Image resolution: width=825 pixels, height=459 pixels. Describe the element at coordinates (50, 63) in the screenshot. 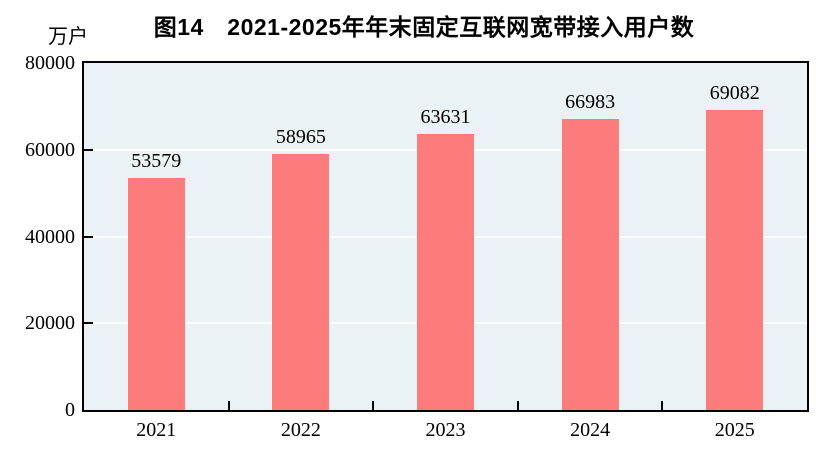

I see `y-axis-tick-label: 80000` at that location.